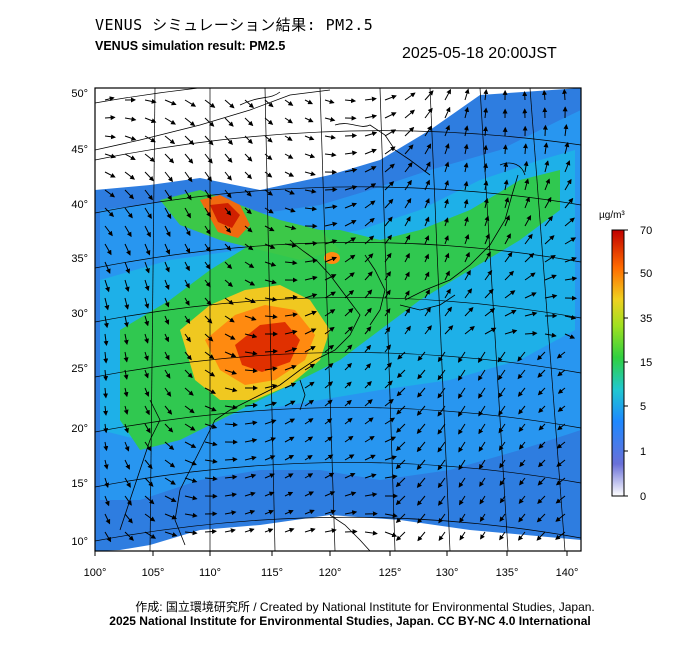 Image resolution: width=700 pixels, height=649 pixels. What do you see at coordinates (646, 231) in the screenshot?
I see `colorbar-label: 70` at bounding box center [646, 231].